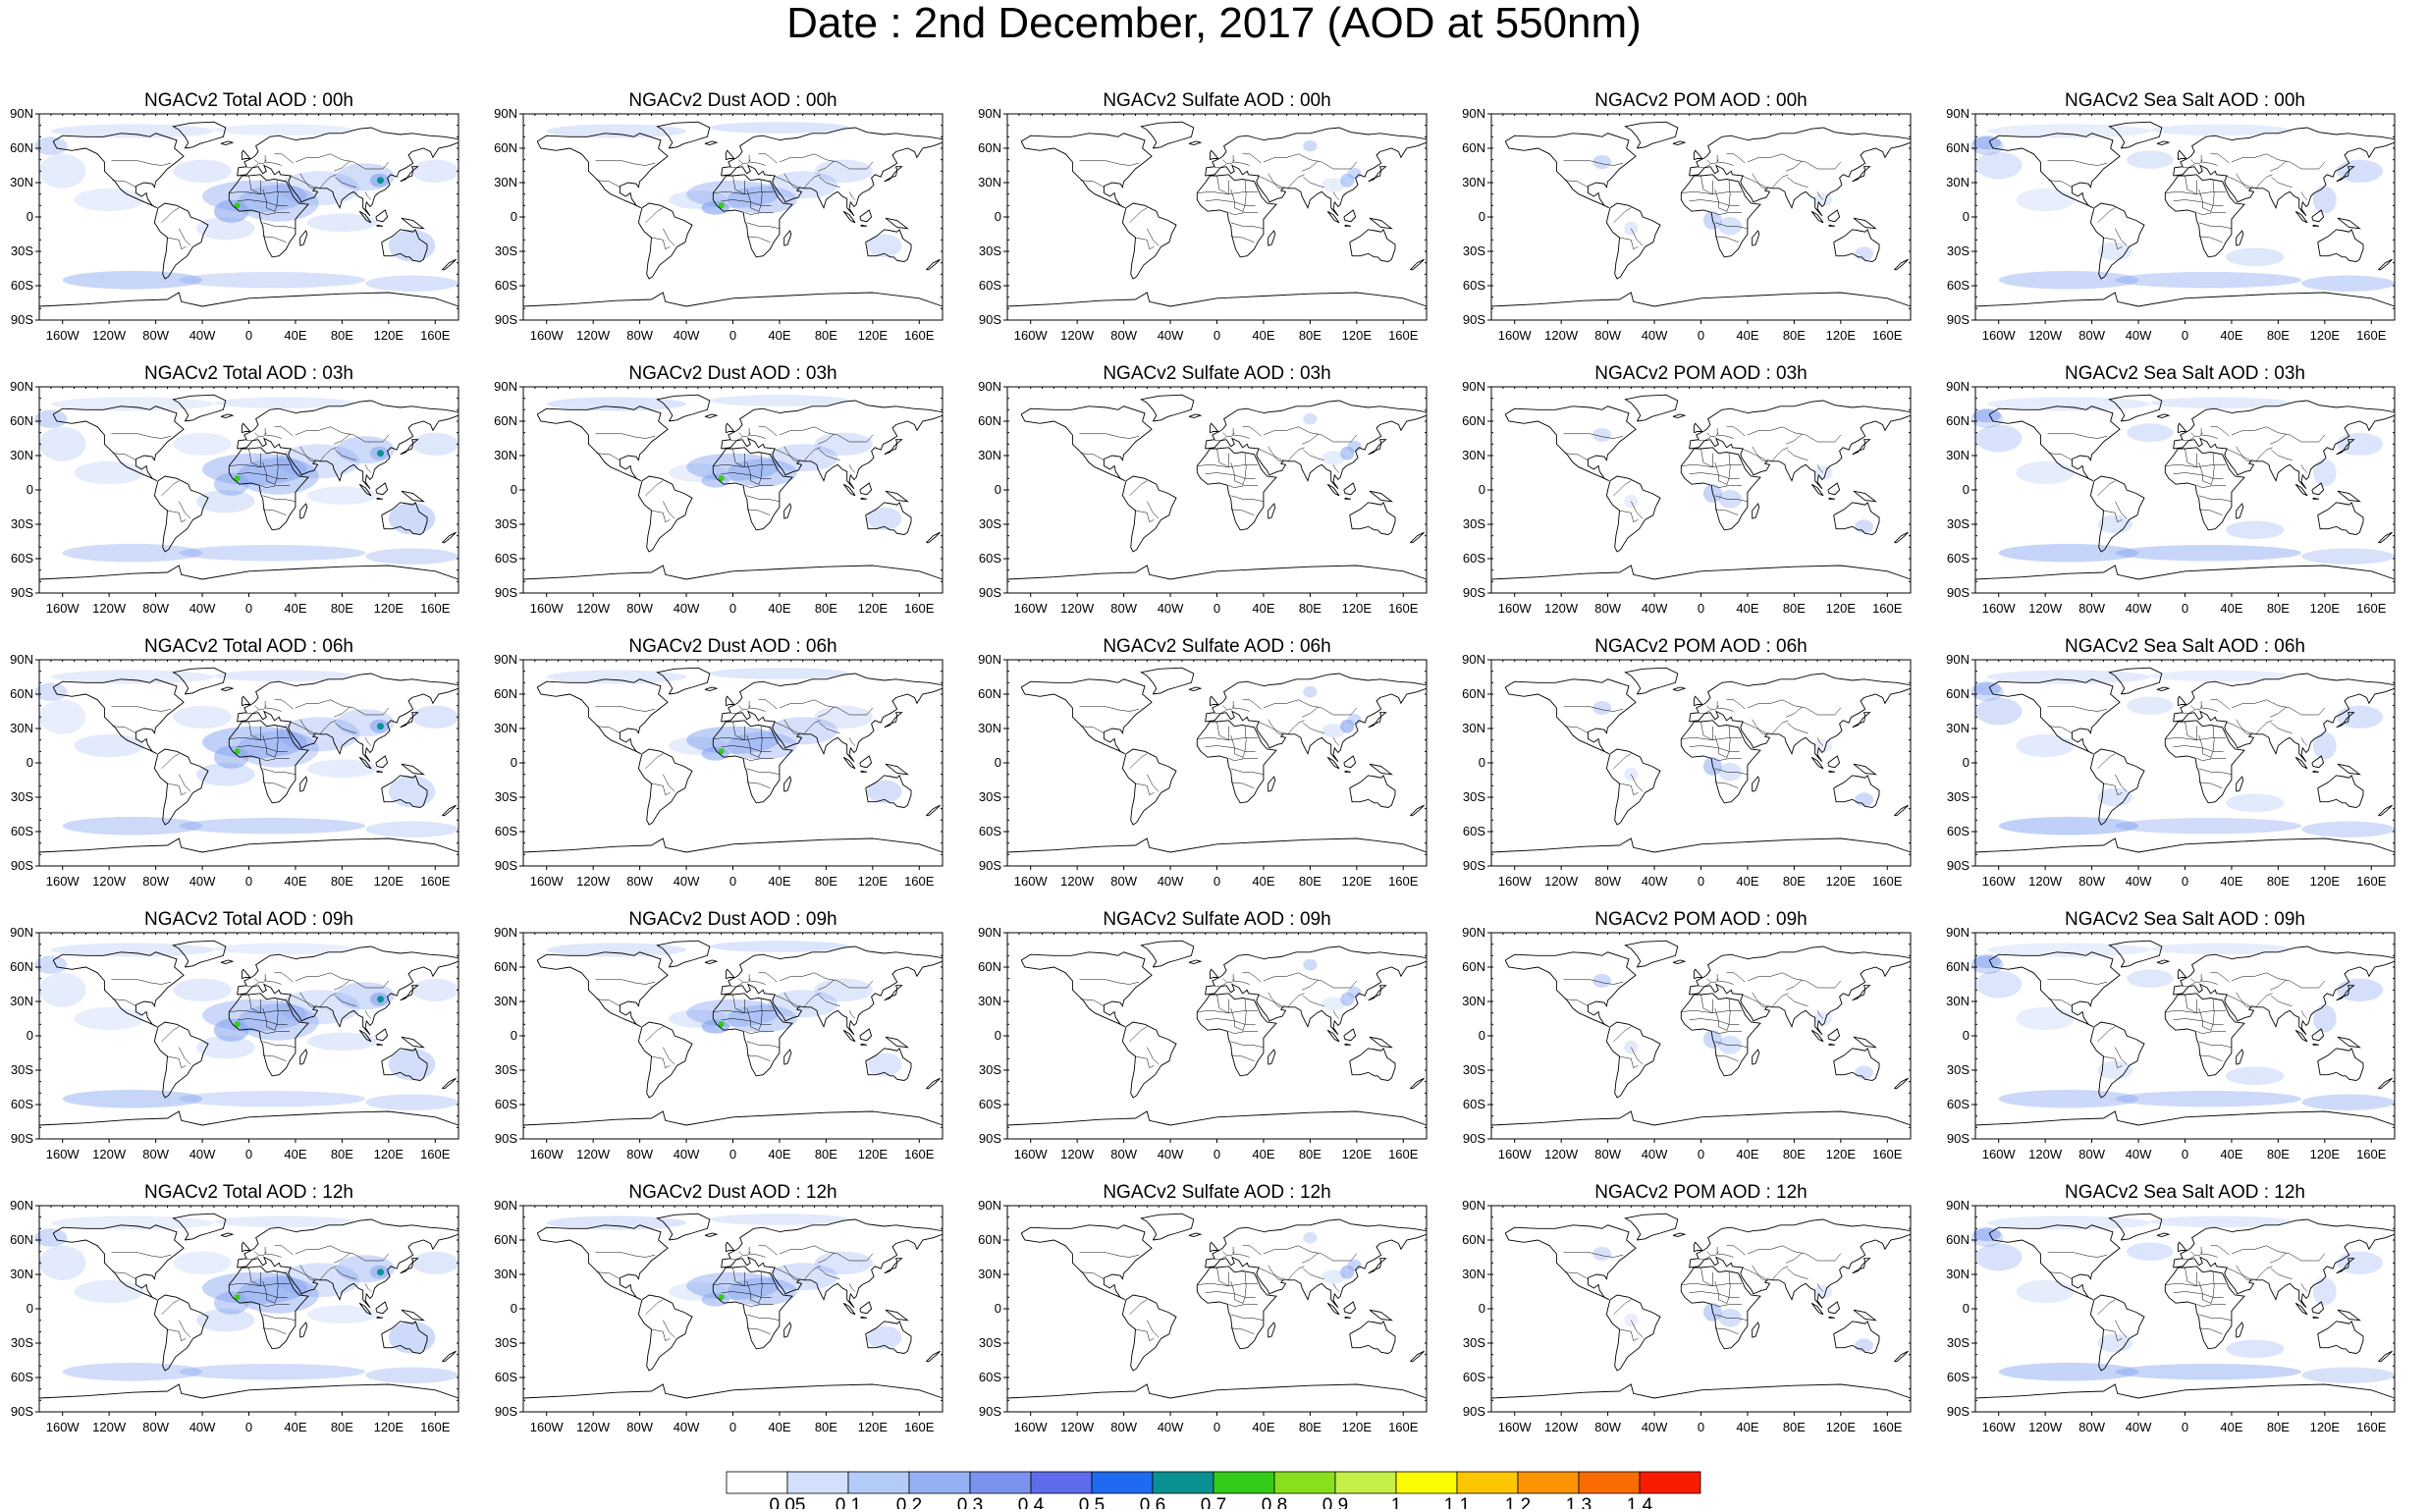  What do you see at coordinates (250, 474) in the screenshot?
I see `country-borders` at bounding box center [250, 474].